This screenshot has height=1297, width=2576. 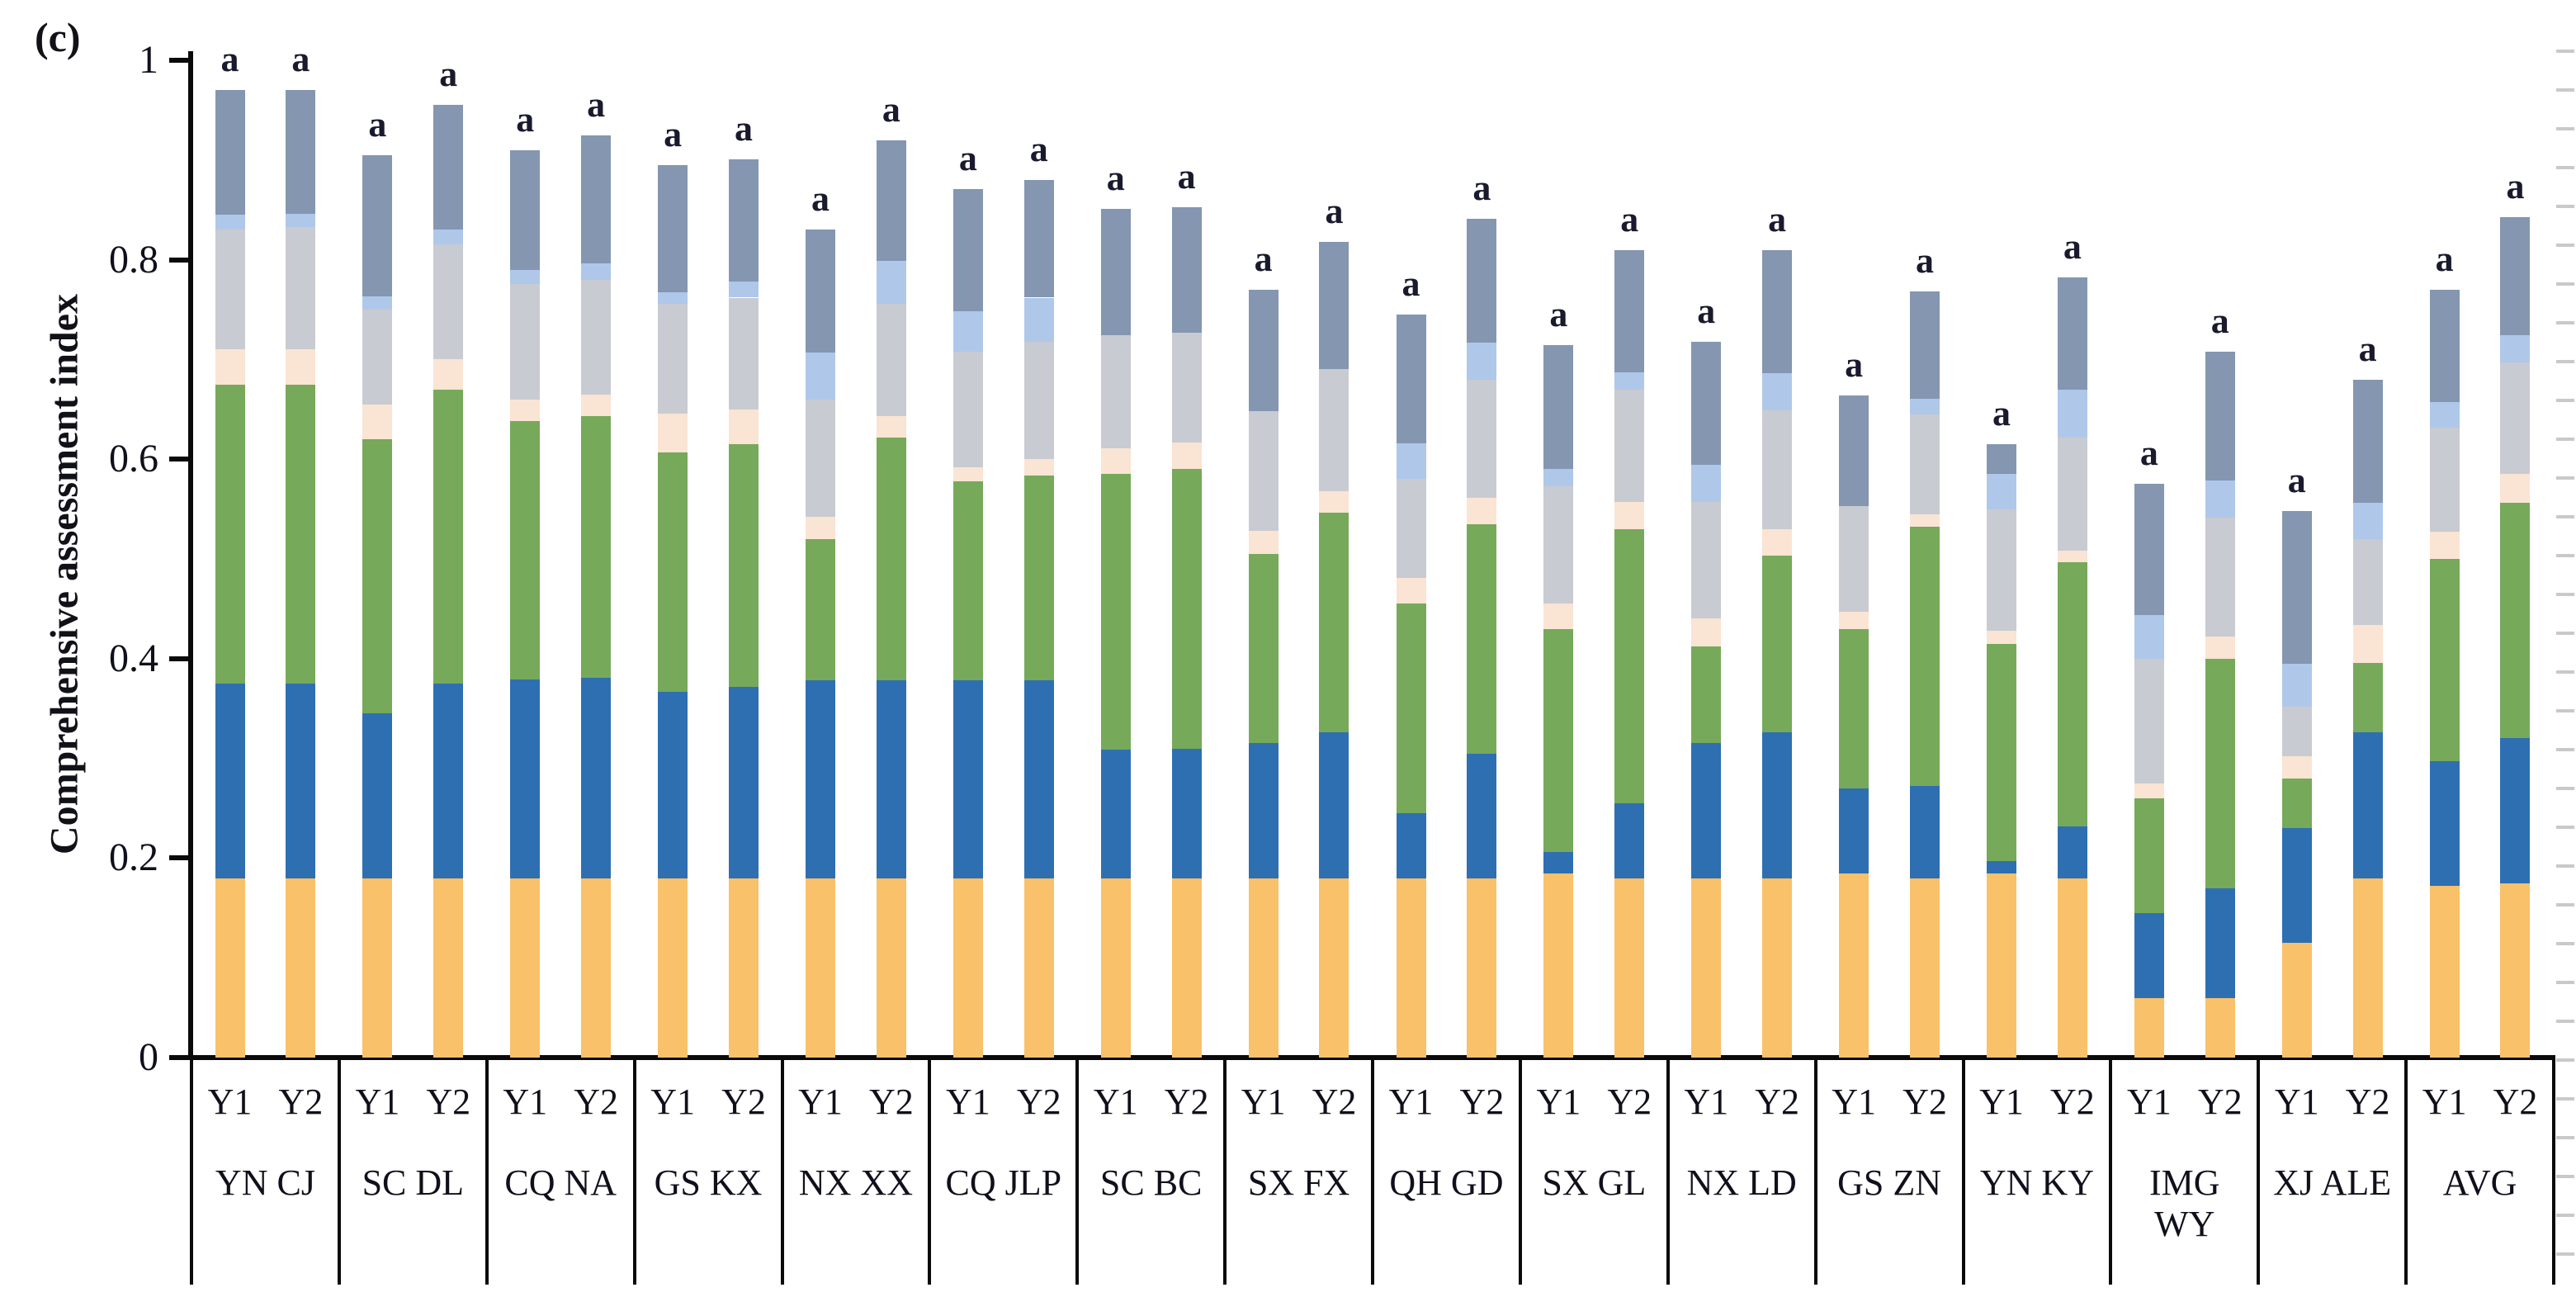 What do you see at coordinates (133, 857) in the screenshot?
I see `y-tick-label: 0.2` at bounding box center [133, 857].